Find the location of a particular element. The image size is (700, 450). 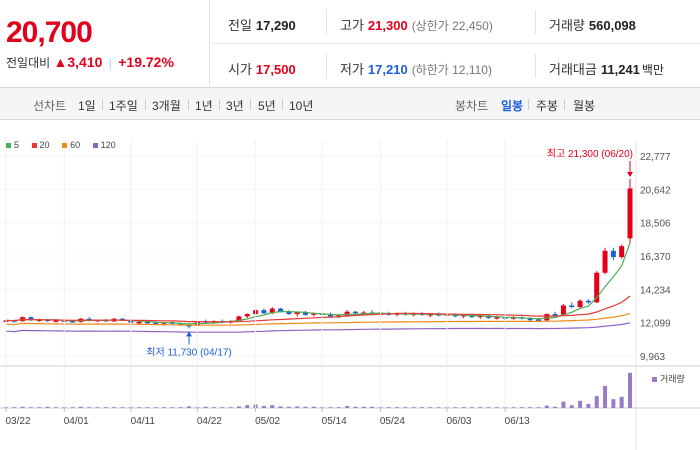

legend-label: 120 is located at coordinates (108, 145).